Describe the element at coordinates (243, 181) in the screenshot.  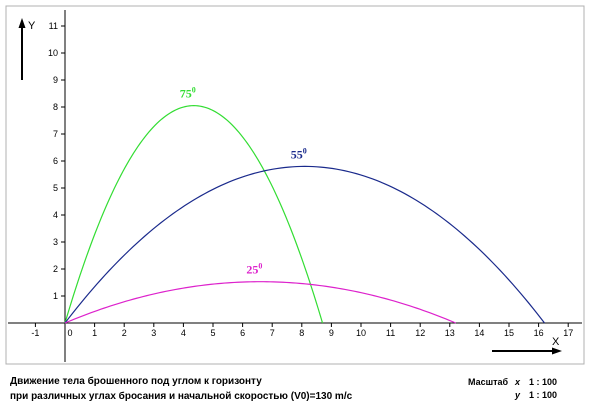
I see `angle-annotations: 750 550 250` at that location.